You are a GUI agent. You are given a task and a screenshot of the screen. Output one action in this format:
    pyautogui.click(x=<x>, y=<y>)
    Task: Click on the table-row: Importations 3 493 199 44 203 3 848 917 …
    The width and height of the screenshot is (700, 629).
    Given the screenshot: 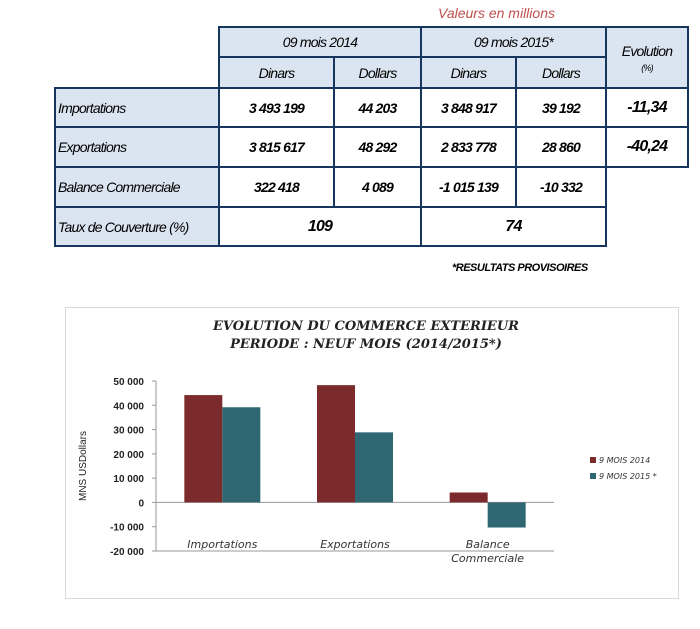 What is the action you would take?
    pyautogui.click(x=371, y=107)
    